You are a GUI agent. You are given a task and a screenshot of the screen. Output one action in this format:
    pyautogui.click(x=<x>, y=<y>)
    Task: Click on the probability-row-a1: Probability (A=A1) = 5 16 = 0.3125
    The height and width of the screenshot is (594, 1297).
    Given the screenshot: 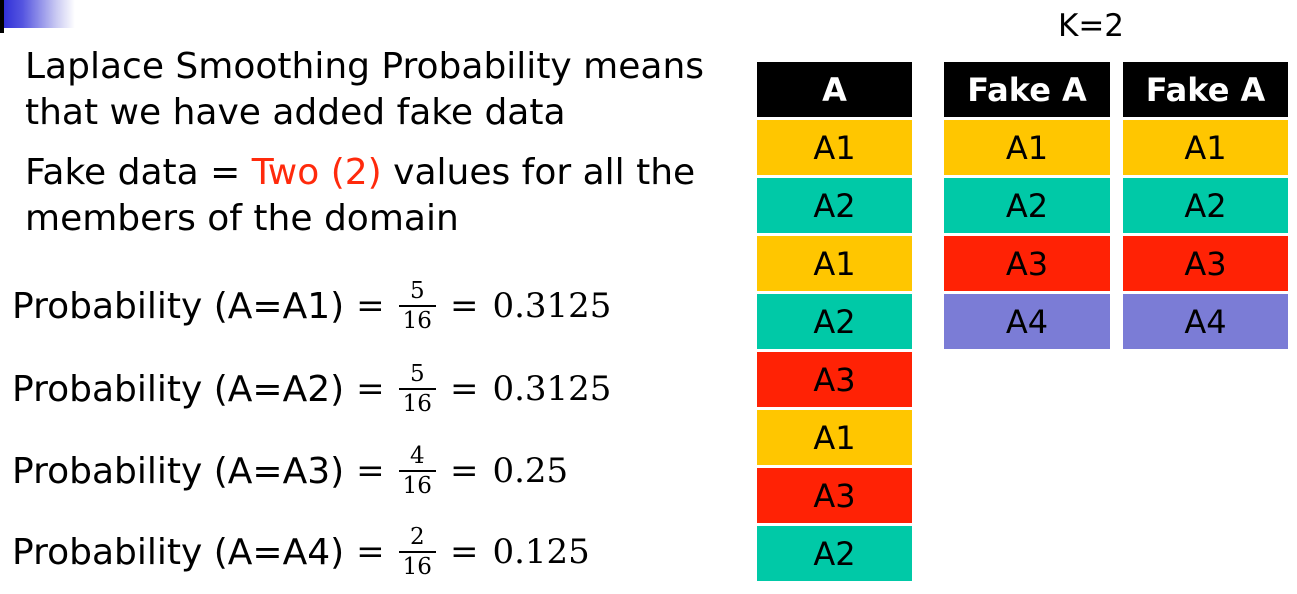 What is the action you would take?
    pyautogui.click(x=311, y=306)
    